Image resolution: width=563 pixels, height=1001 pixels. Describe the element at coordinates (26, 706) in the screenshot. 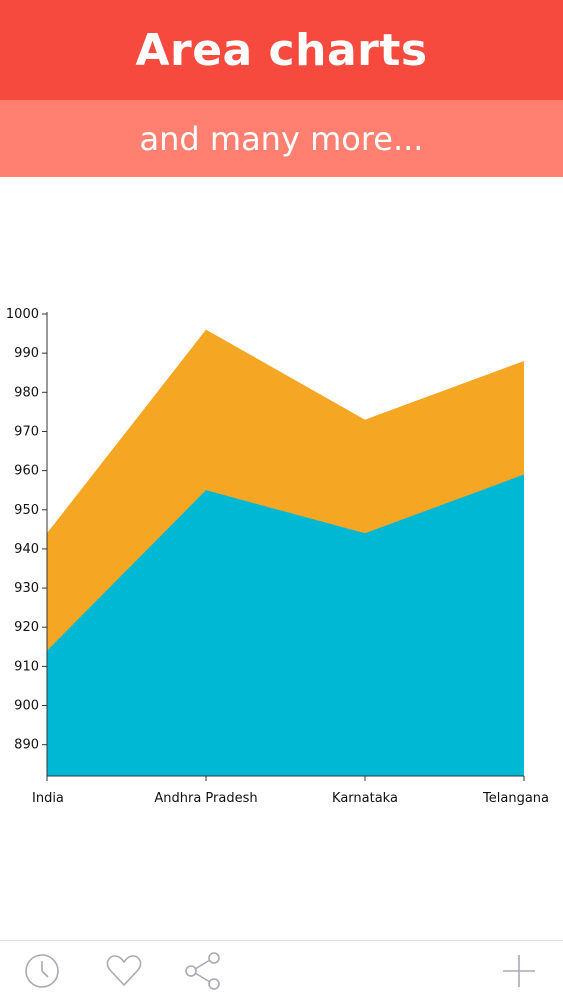

I see `y-tick-label: 900` at that location.